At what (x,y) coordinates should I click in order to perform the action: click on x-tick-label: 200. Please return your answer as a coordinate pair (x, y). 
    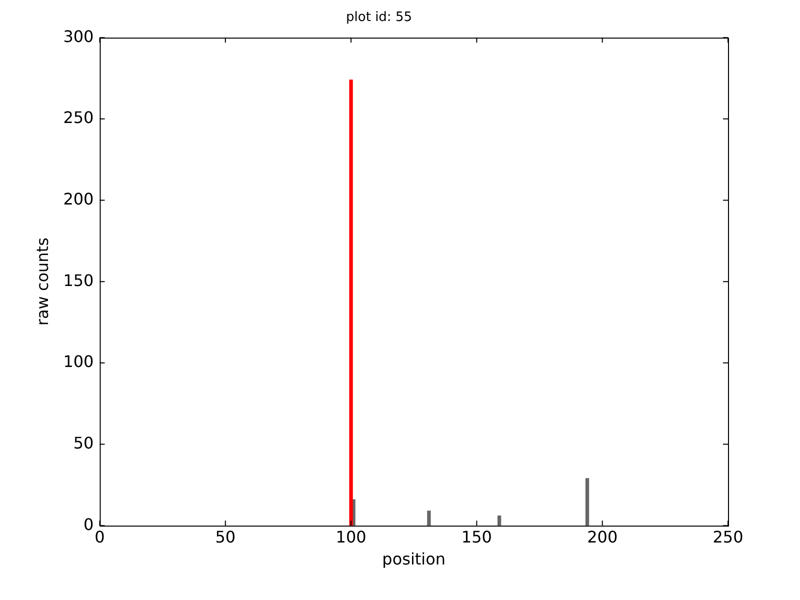
    Looking at the image, I should click on (602, 536).